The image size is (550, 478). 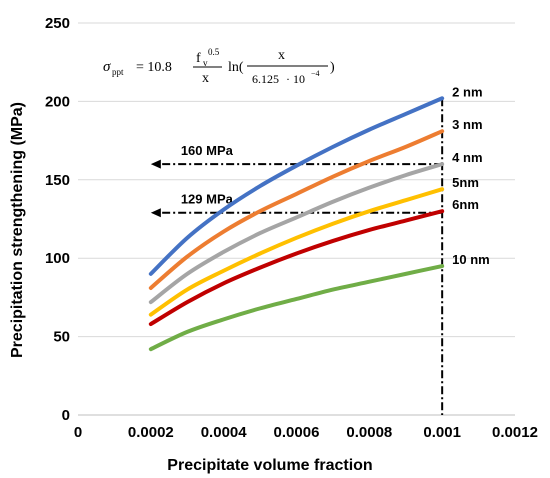 What do you see at coordinates (265, 79) in the screenshot?
I see `eq-frac-den-a: 6.125` at bounding box center [265, 79].